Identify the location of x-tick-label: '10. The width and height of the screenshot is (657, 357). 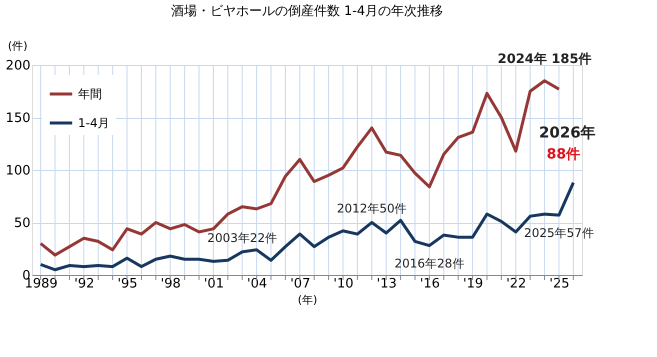
(343, 284).